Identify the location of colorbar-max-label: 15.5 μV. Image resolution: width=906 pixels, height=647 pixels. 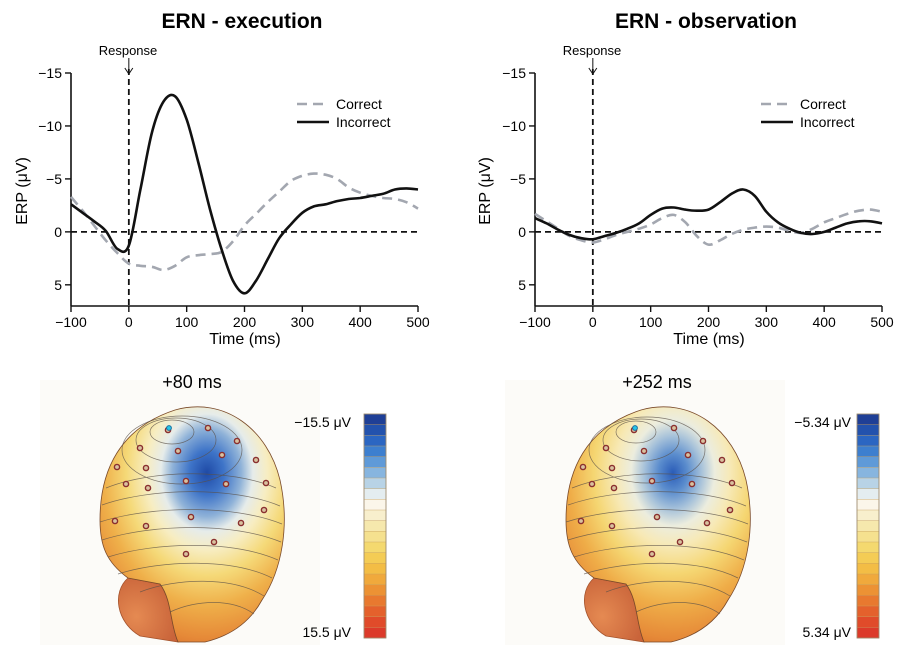
(326, 632).